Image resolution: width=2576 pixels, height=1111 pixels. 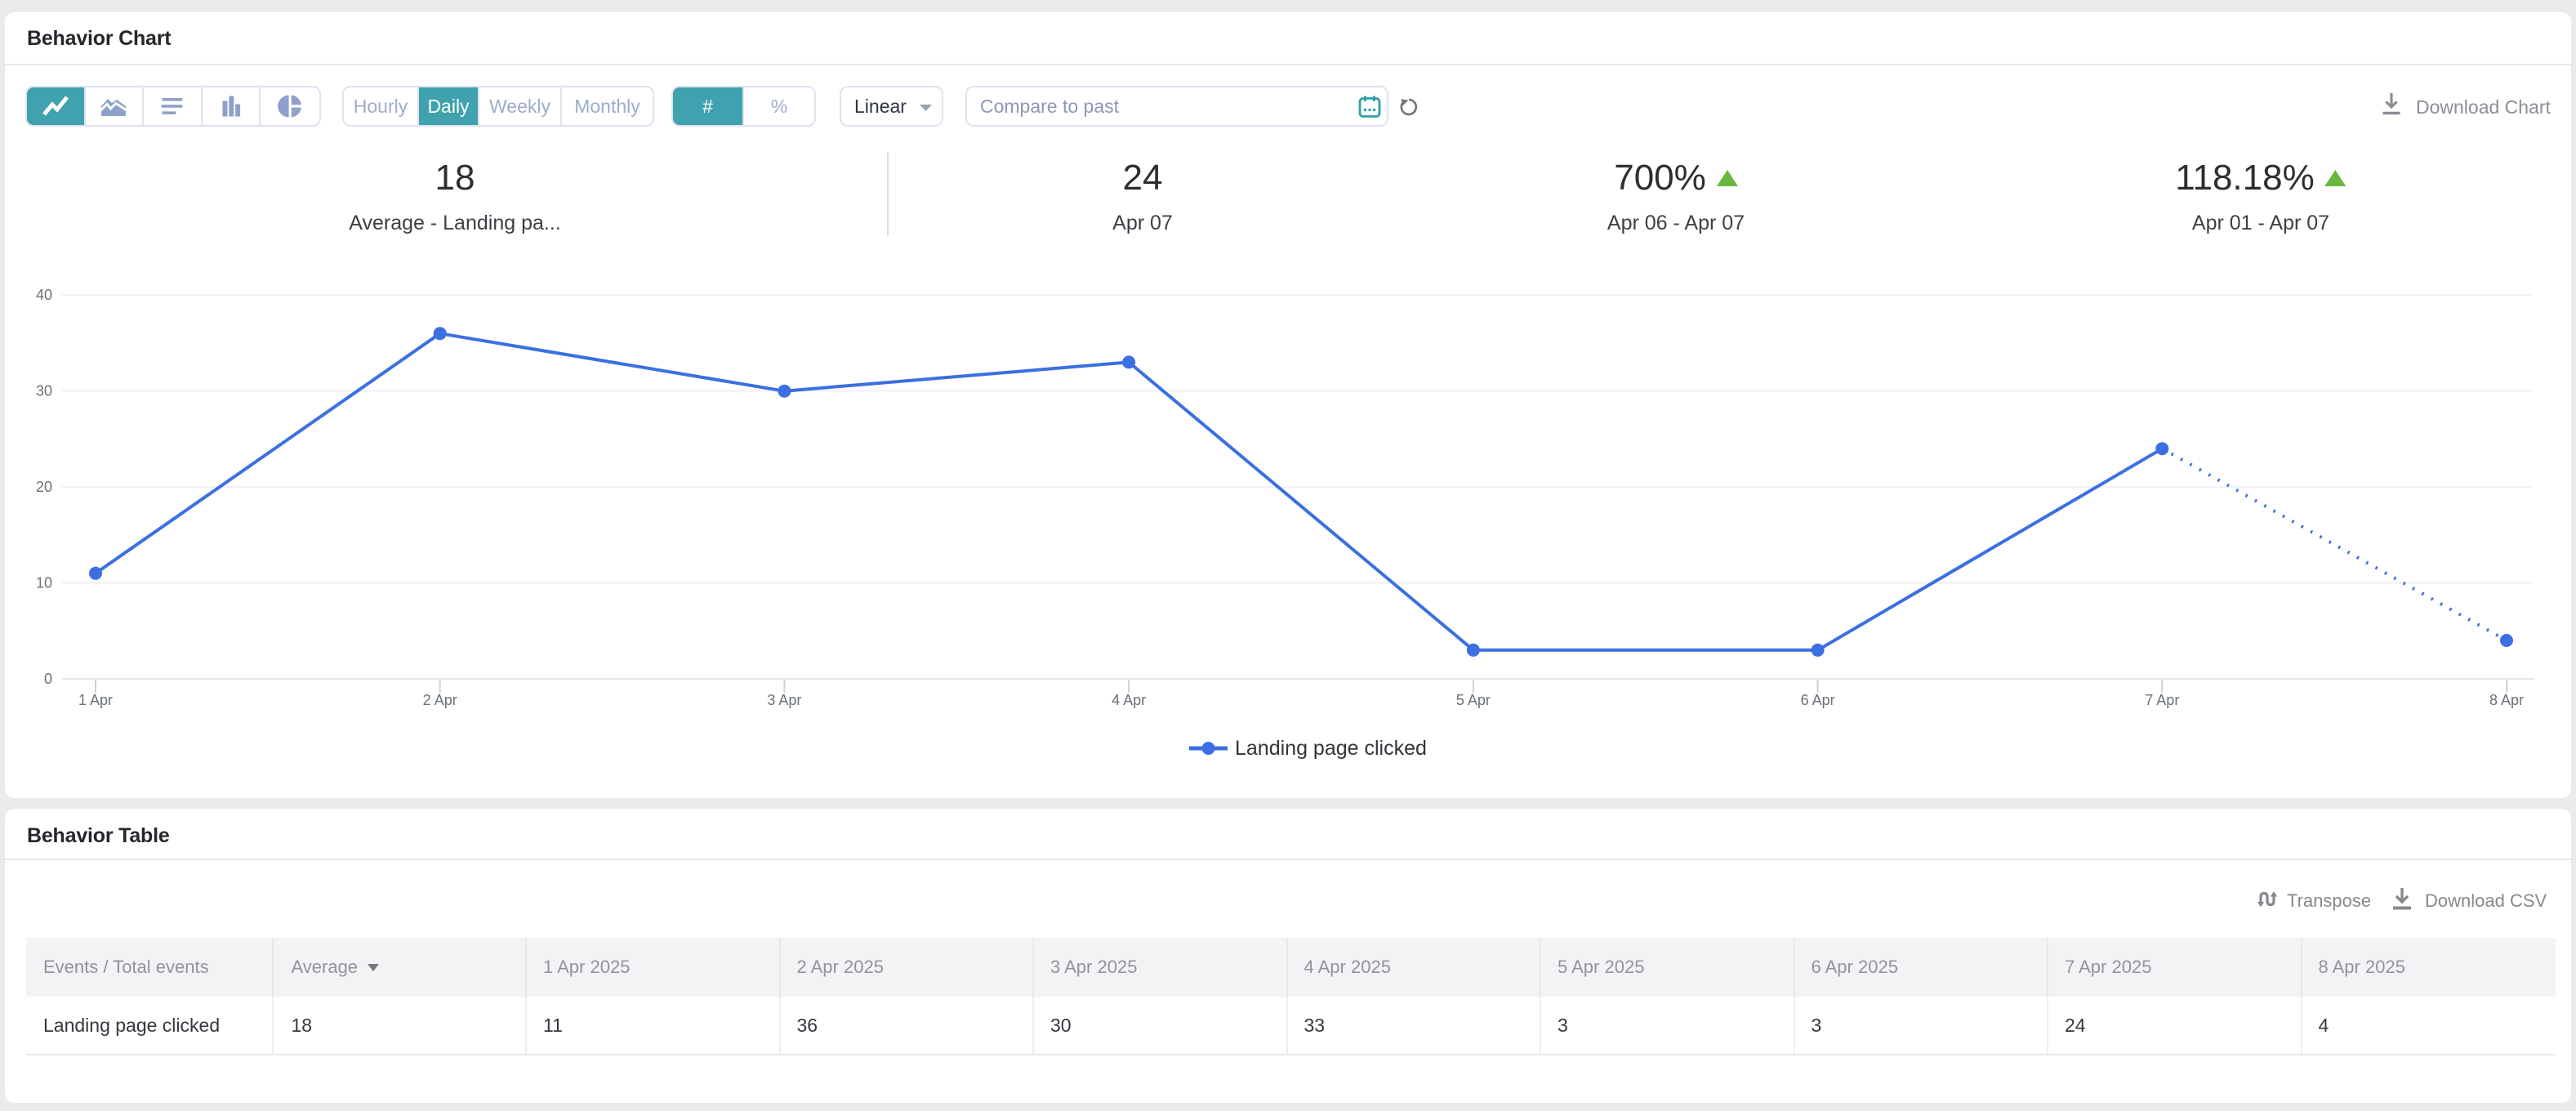 What do you see at coordinates (1818, 700) in the screenshot?
I see `svg-text: 6 Apr` at bounding box center [1818, 700].